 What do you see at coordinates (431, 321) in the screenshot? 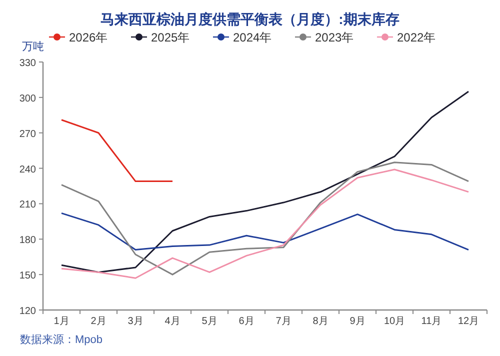
I see `x-tick-label: 11月` at bounding box center [431, 321].